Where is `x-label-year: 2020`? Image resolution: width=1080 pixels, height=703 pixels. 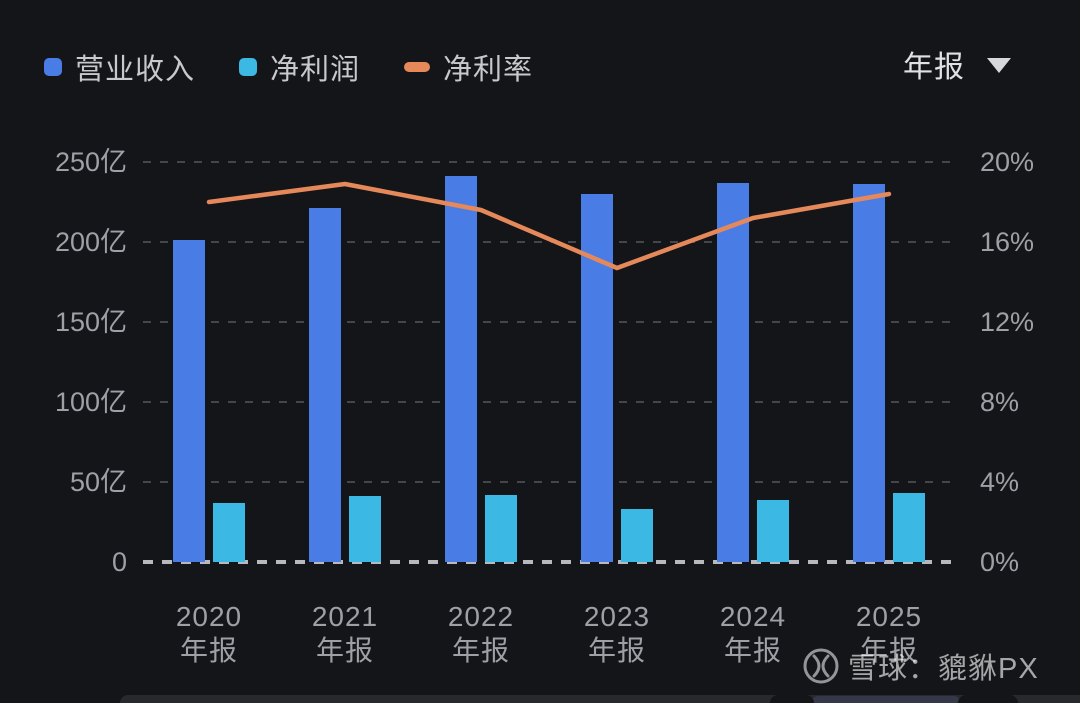
x-label-year: 2020 is located at coordinates (209, 616).